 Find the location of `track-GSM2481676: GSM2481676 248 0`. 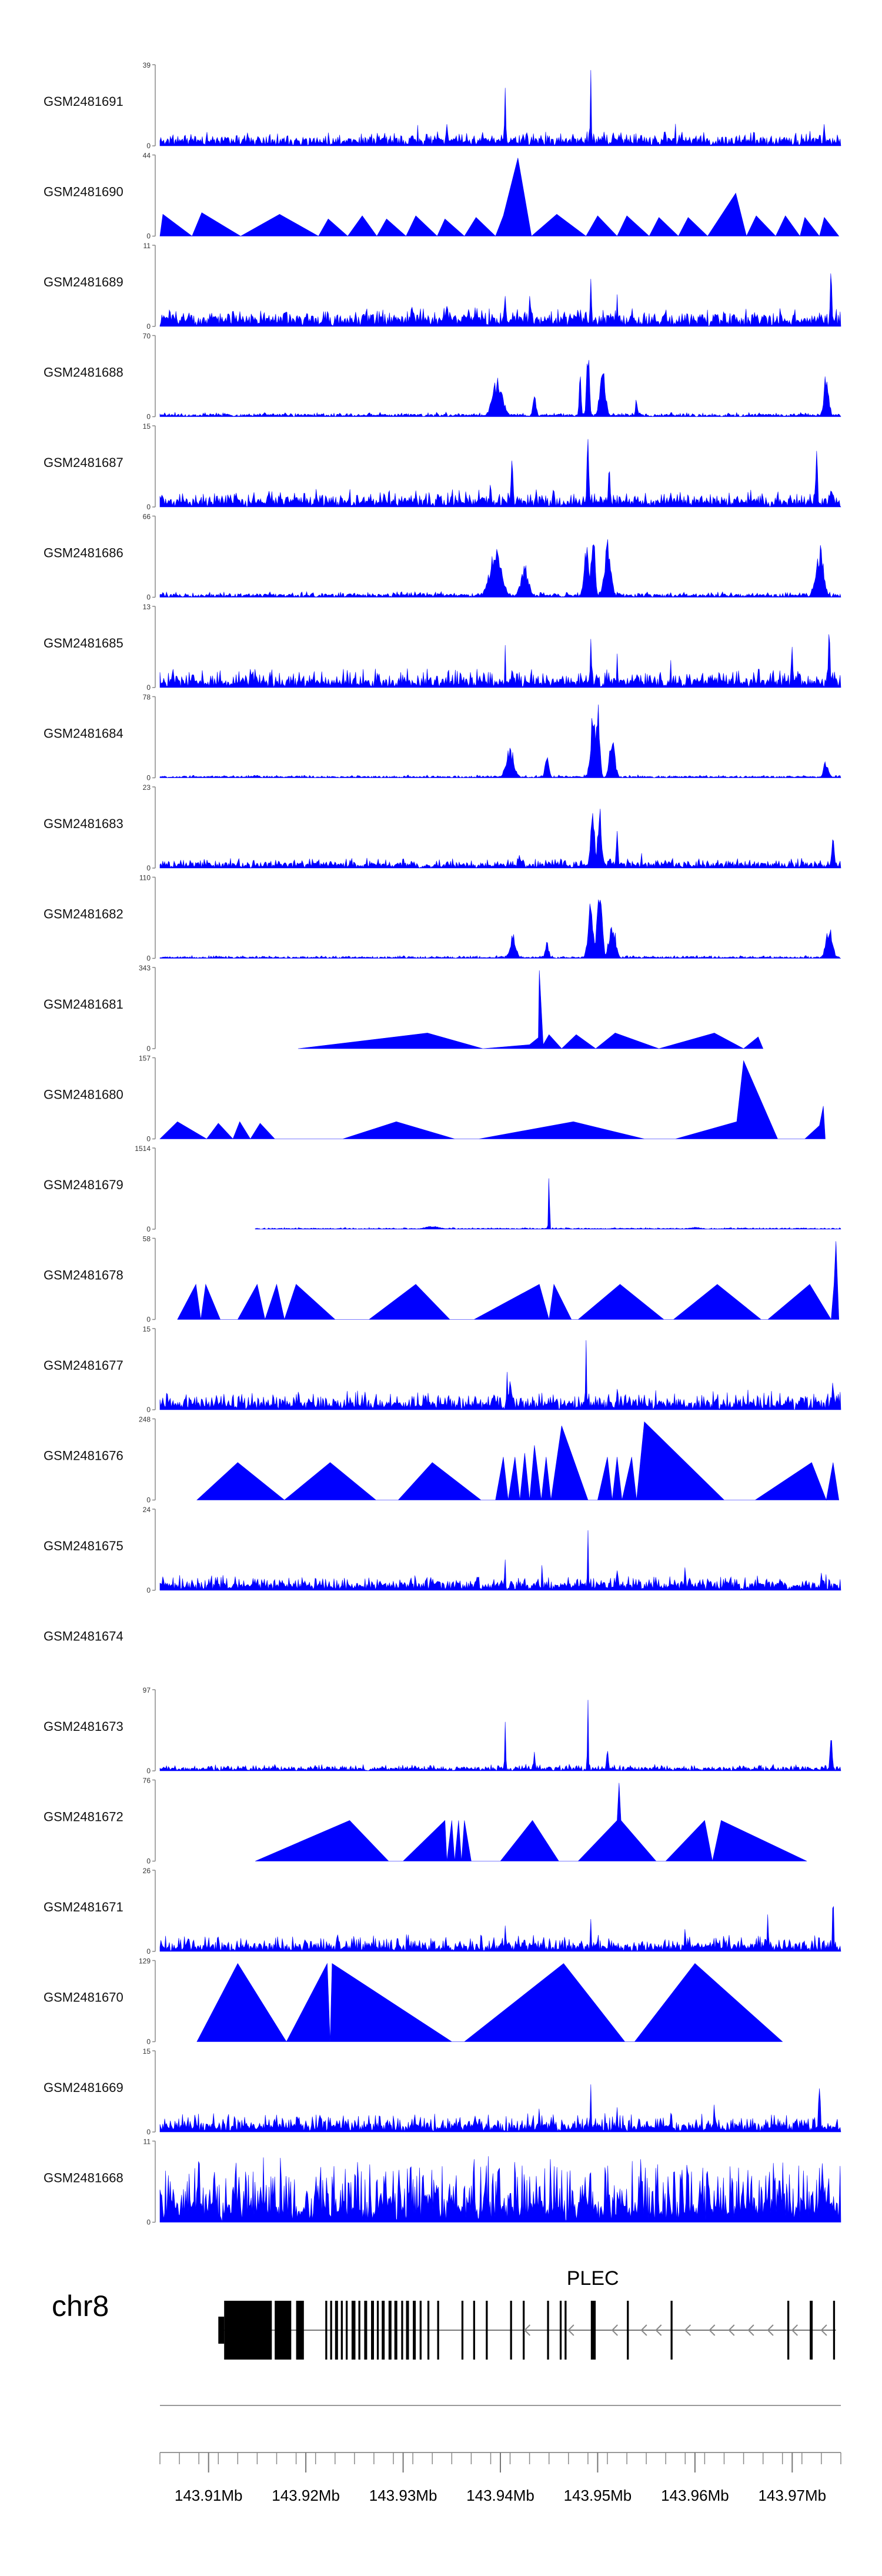

track-GSM2481676: GSM2481676 248 0 is located at coordinates (442, 1460).